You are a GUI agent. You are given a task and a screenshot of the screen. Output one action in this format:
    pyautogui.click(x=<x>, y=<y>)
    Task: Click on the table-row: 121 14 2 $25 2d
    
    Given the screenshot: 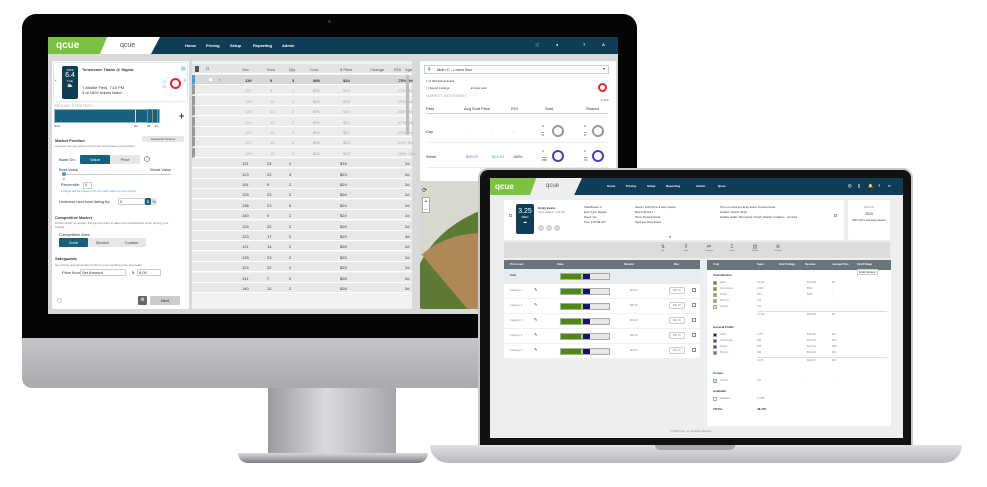 What is the action you would take?
    pyautogui.click(x=302, y=246)
    